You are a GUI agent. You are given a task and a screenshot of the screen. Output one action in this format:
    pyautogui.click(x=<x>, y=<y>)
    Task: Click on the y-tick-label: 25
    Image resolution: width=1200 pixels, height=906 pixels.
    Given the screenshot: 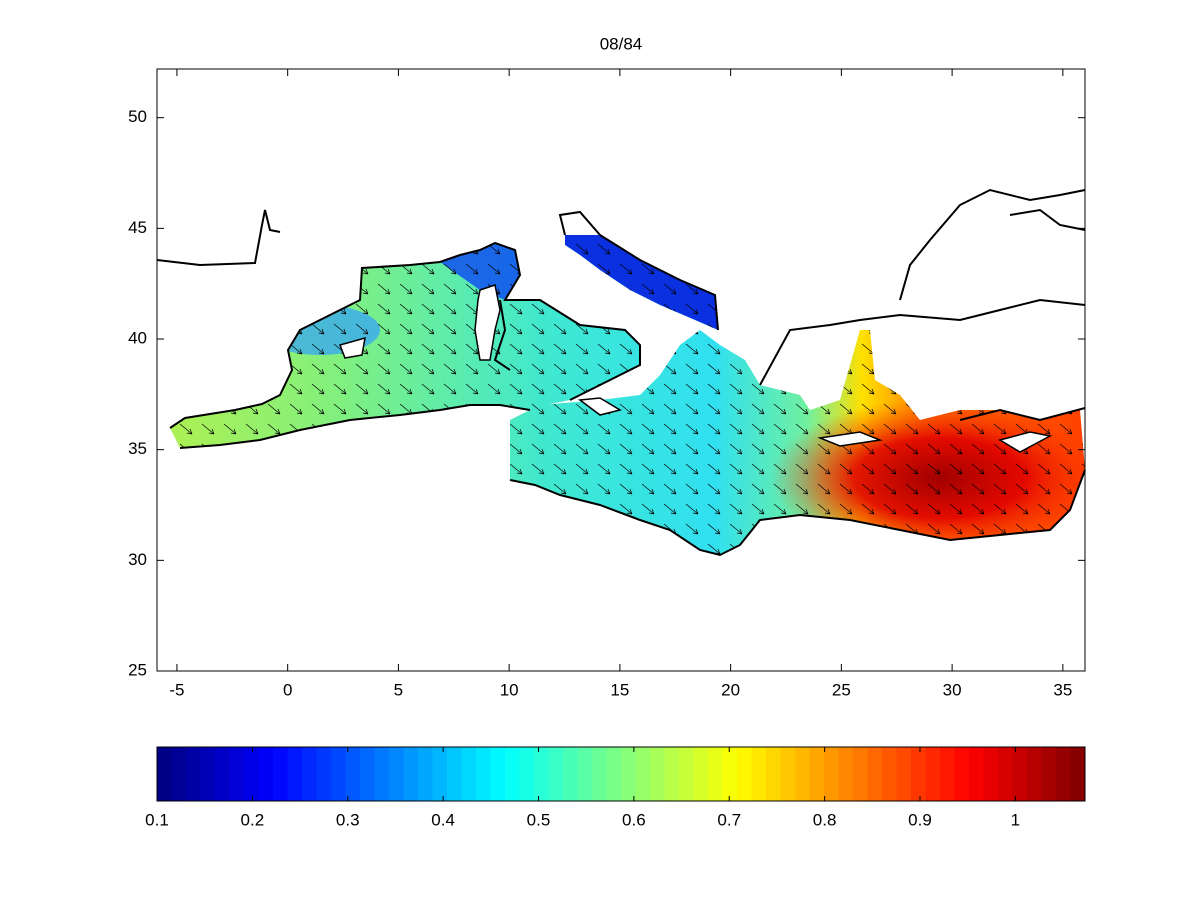 What is the action you would take?
    pyautogui.click(x=137, y=669)
    